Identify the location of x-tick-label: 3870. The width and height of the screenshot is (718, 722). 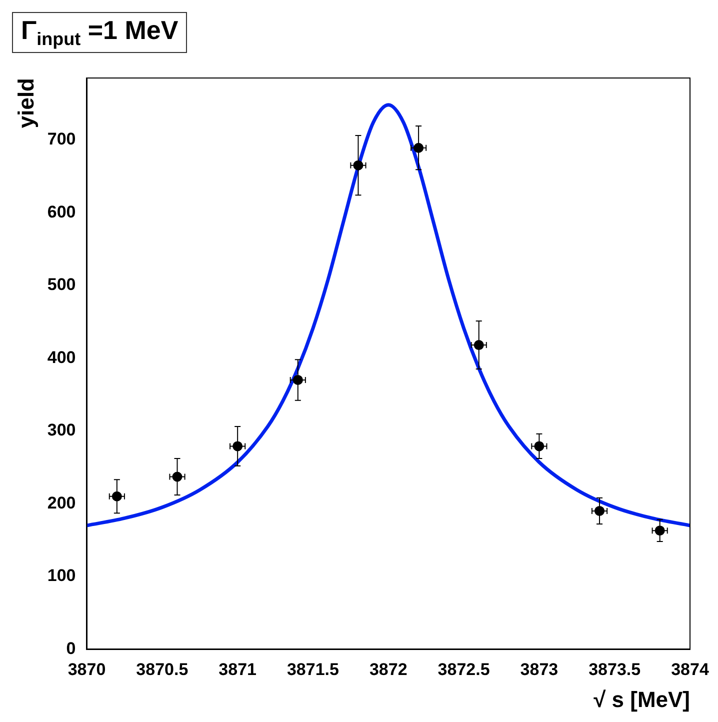
(87, 670).